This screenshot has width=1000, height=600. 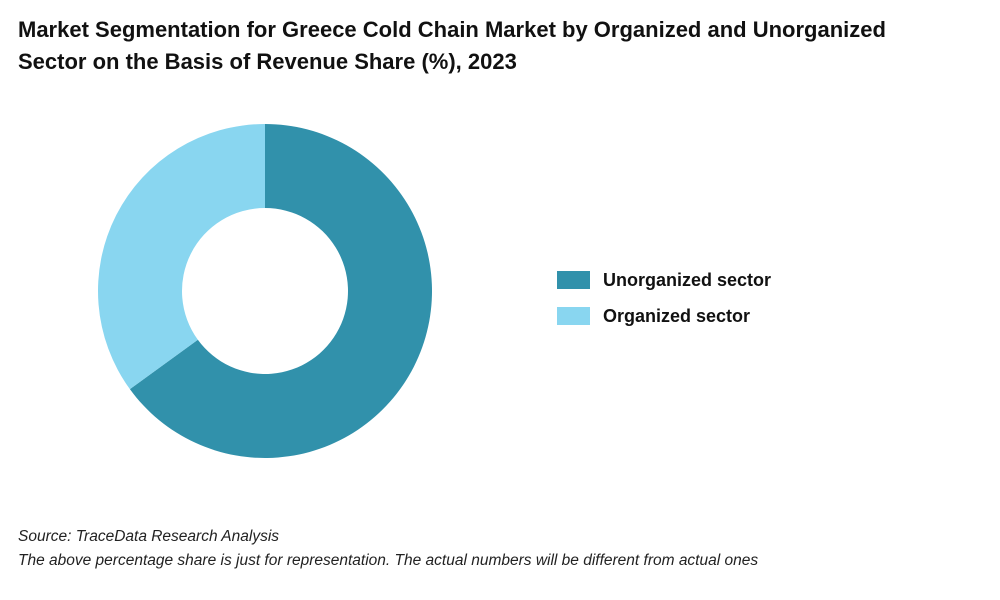 I want to click on legend-item-organized: Organized sector, so click(x=664, y=316).